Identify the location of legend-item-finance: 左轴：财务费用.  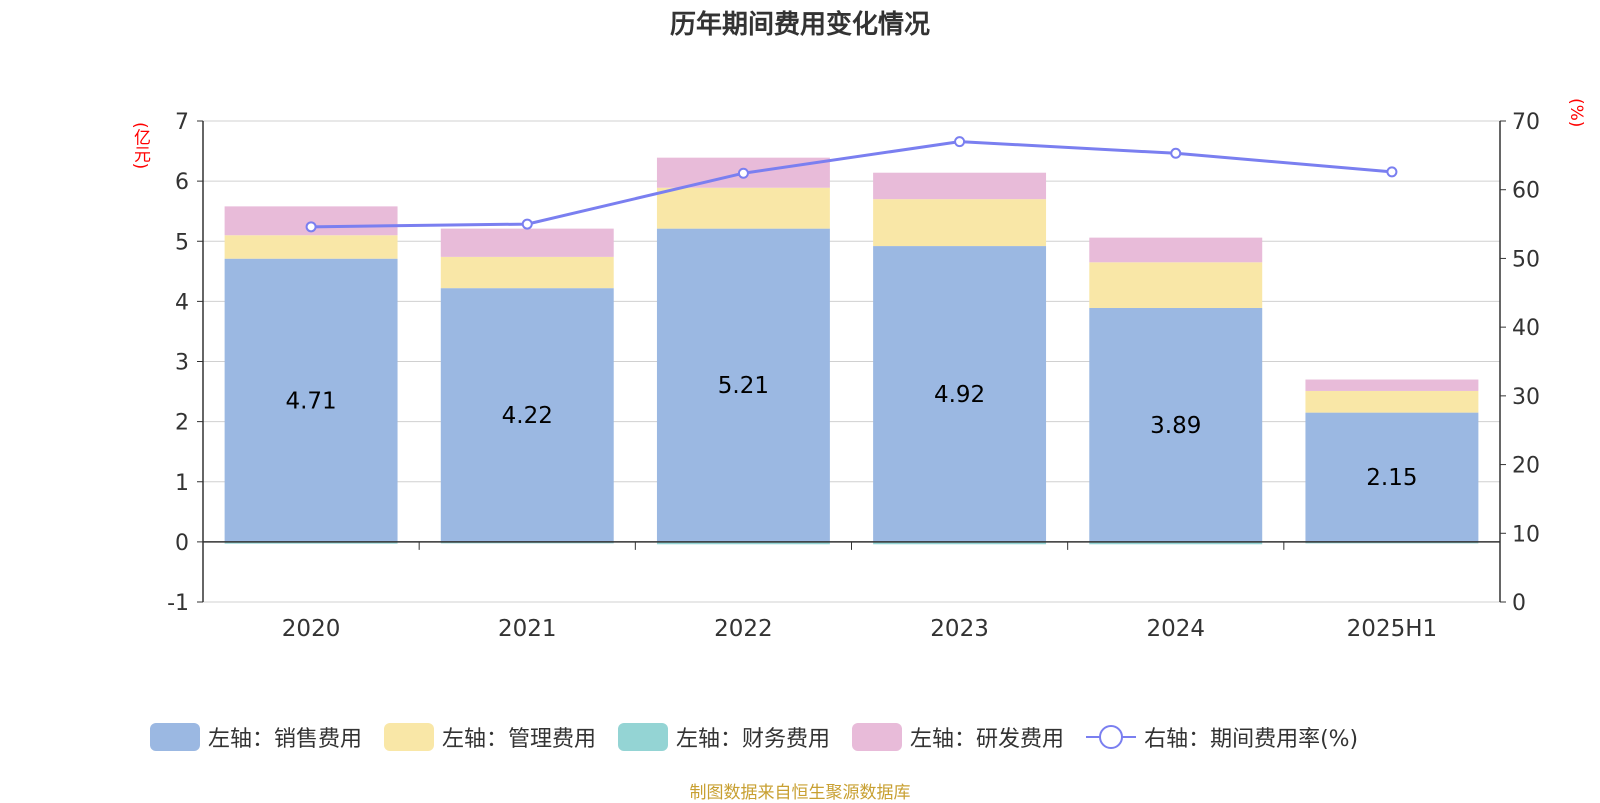
(724, 737).